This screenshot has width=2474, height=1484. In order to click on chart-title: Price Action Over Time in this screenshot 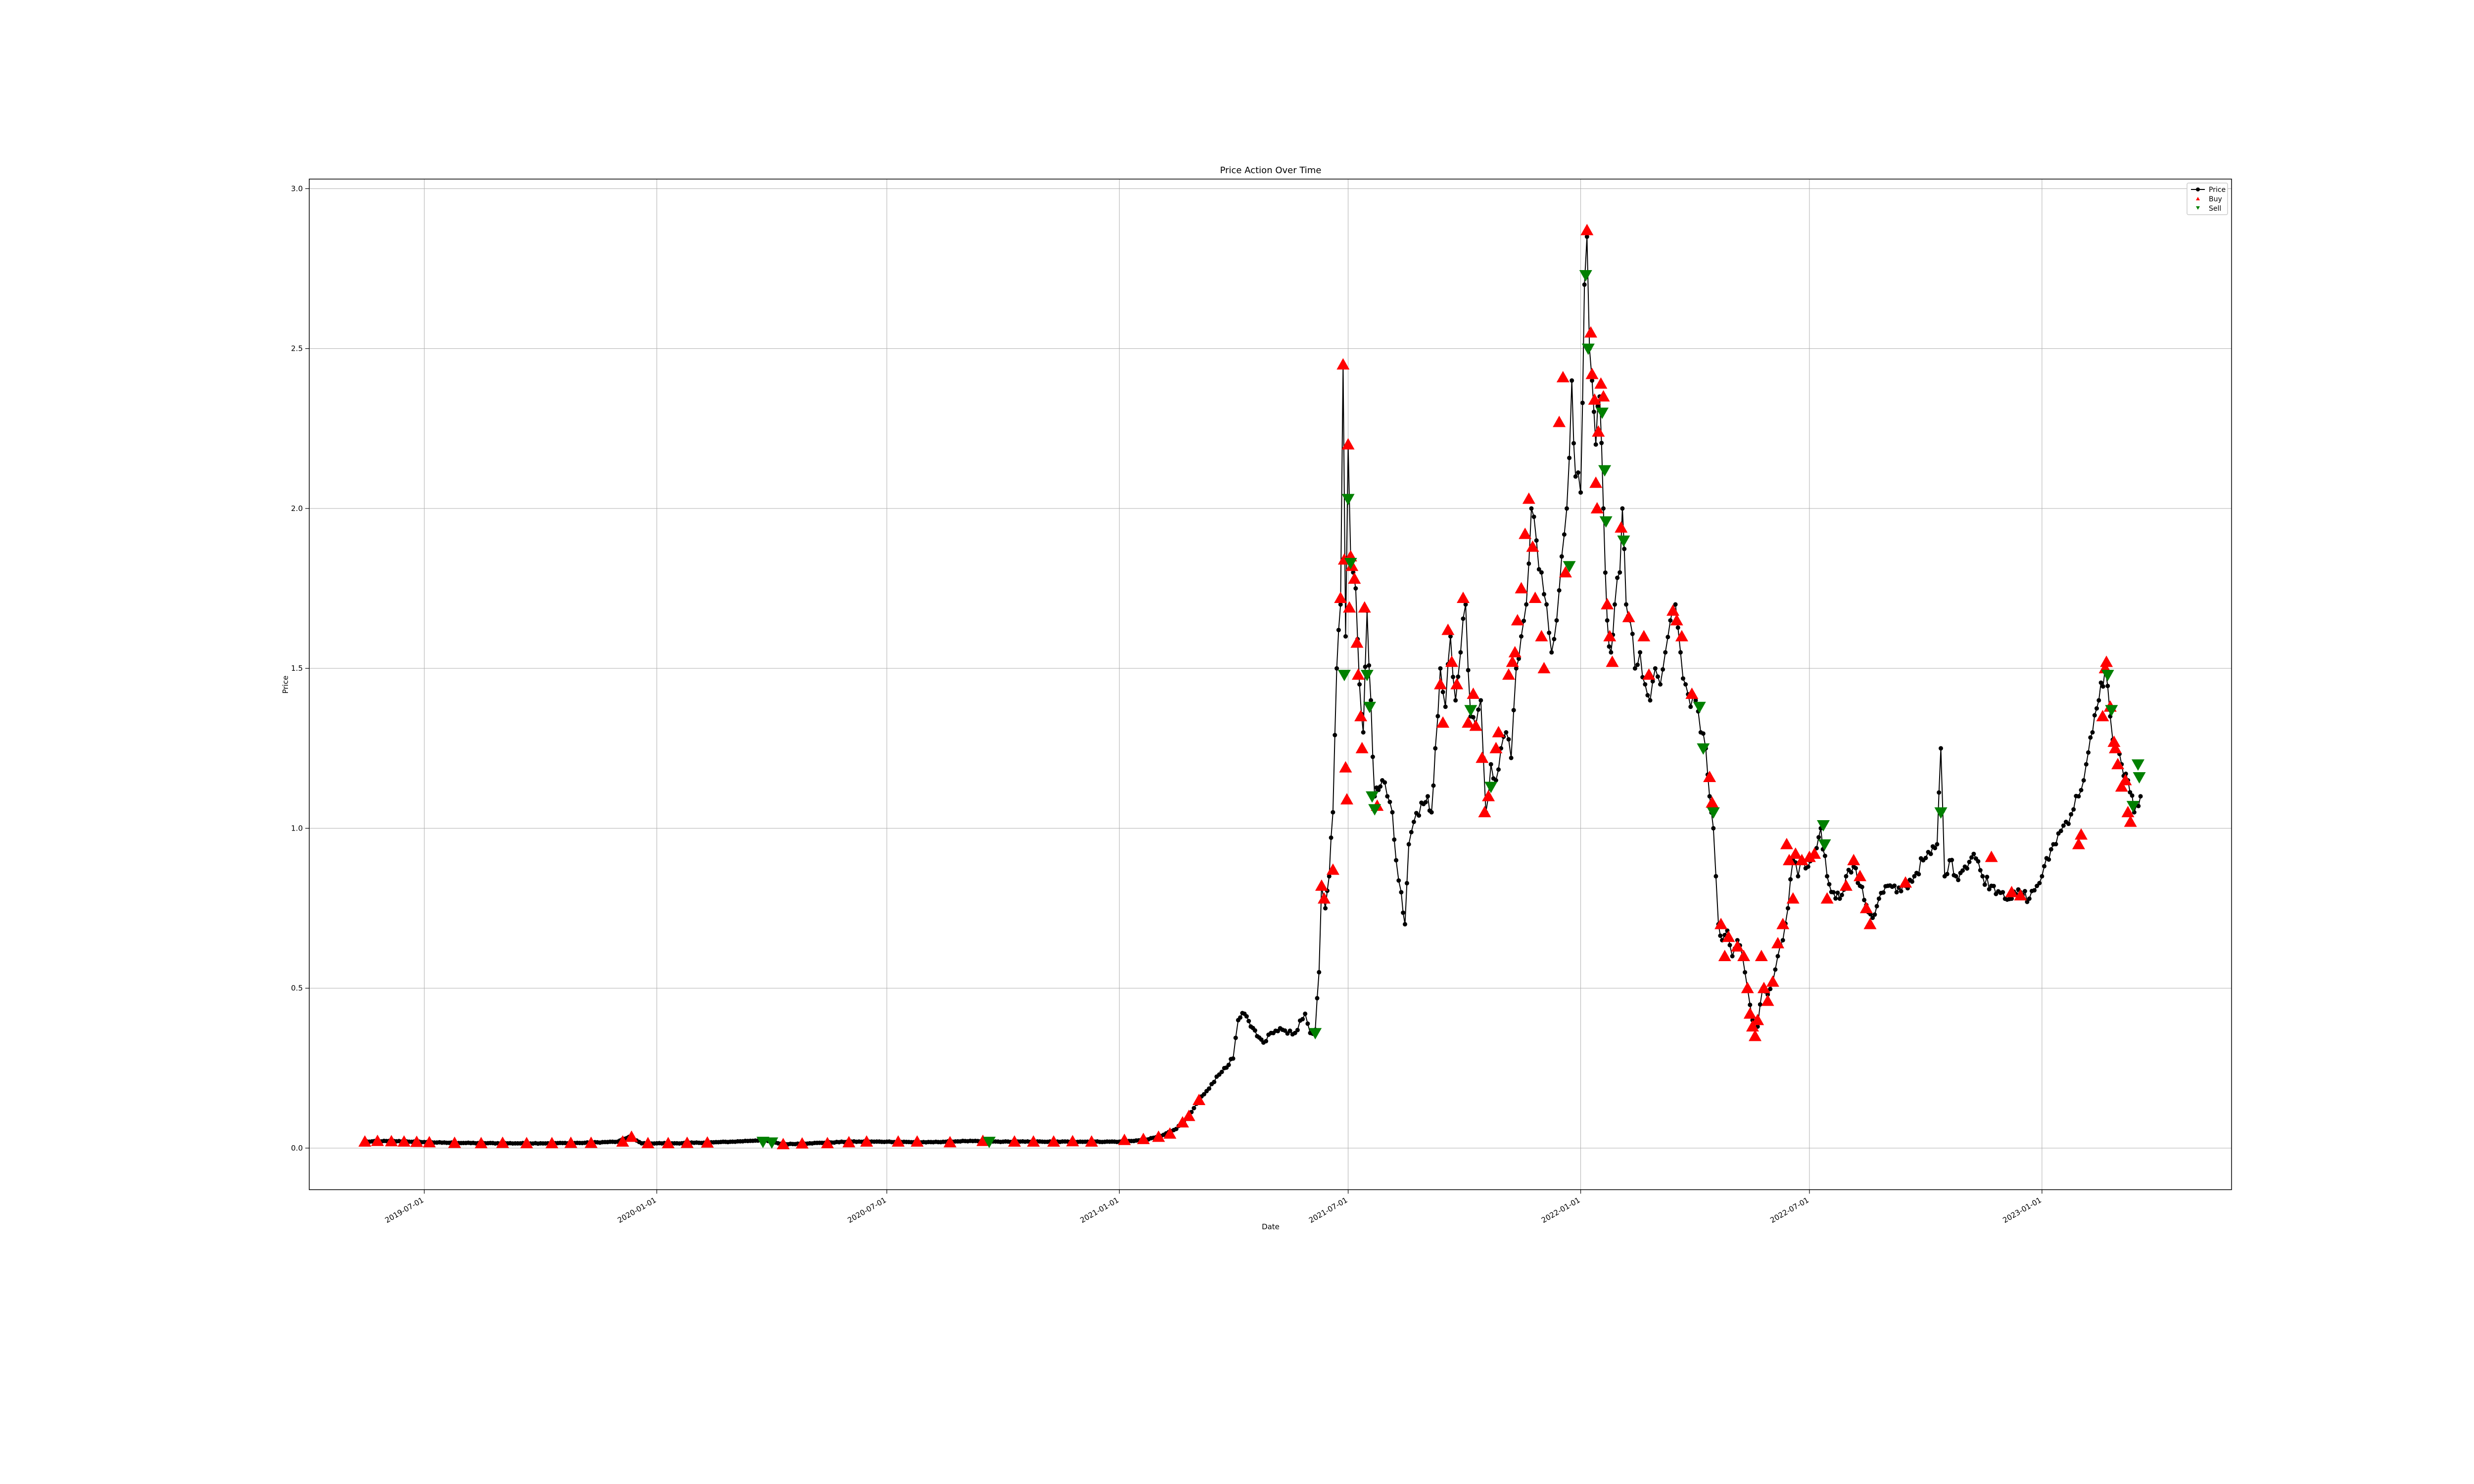, I will do `click(1271, 170)`.